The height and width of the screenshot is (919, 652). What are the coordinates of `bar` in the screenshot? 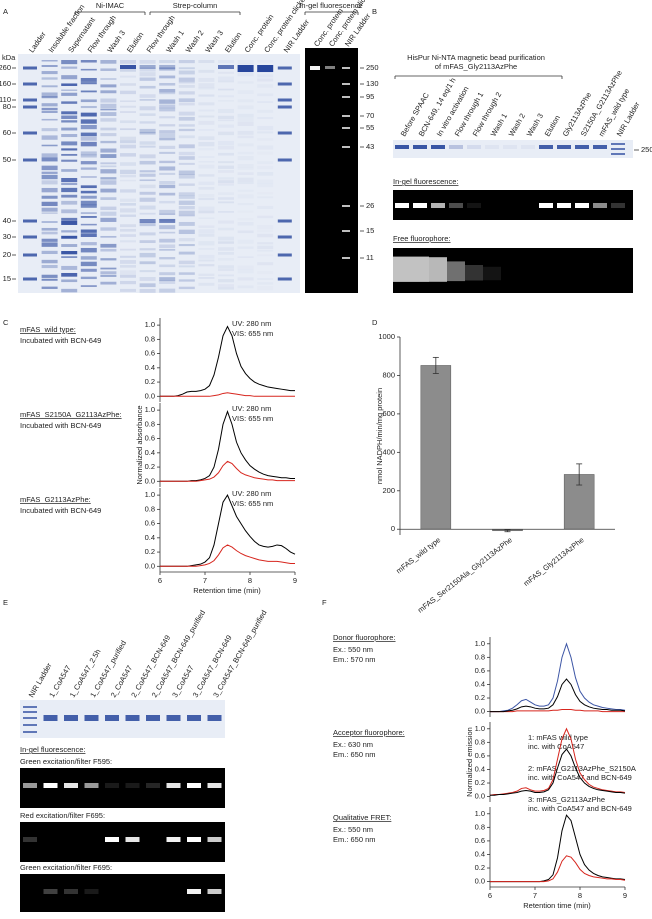 It's located at (436, 447).